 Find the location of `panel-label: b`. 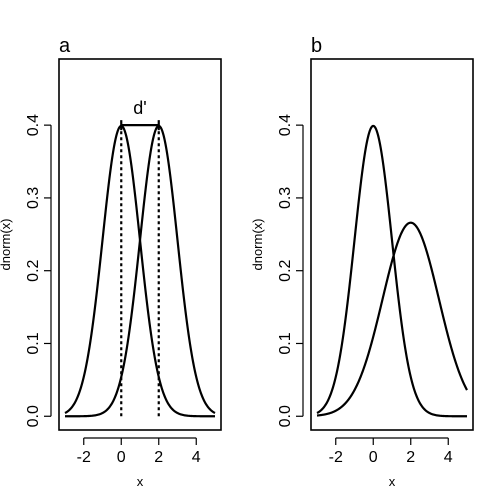

panel-label: b is located at coordinates (316, 46).